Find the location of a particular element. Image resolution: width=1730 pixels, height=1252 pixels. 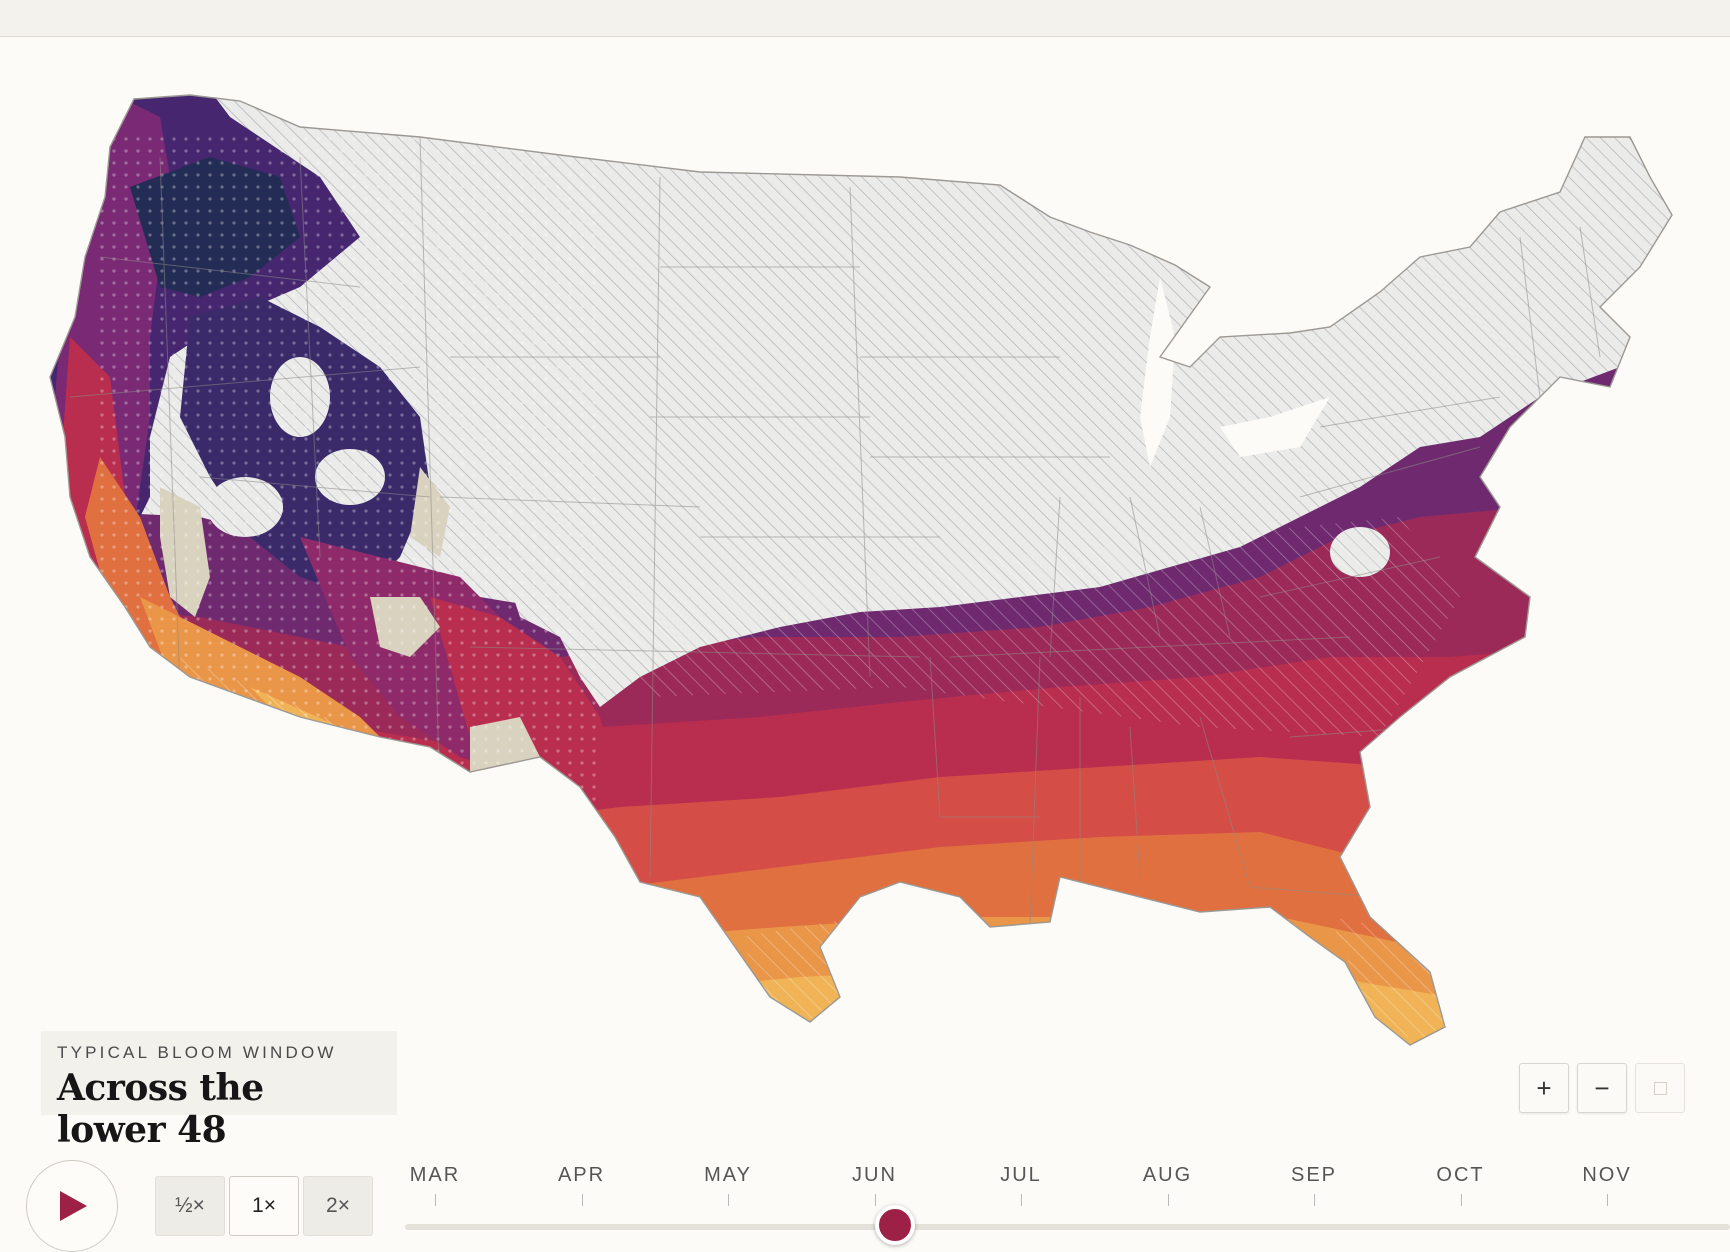

month-label-apr: APR is located at coordinates (581, 1175).